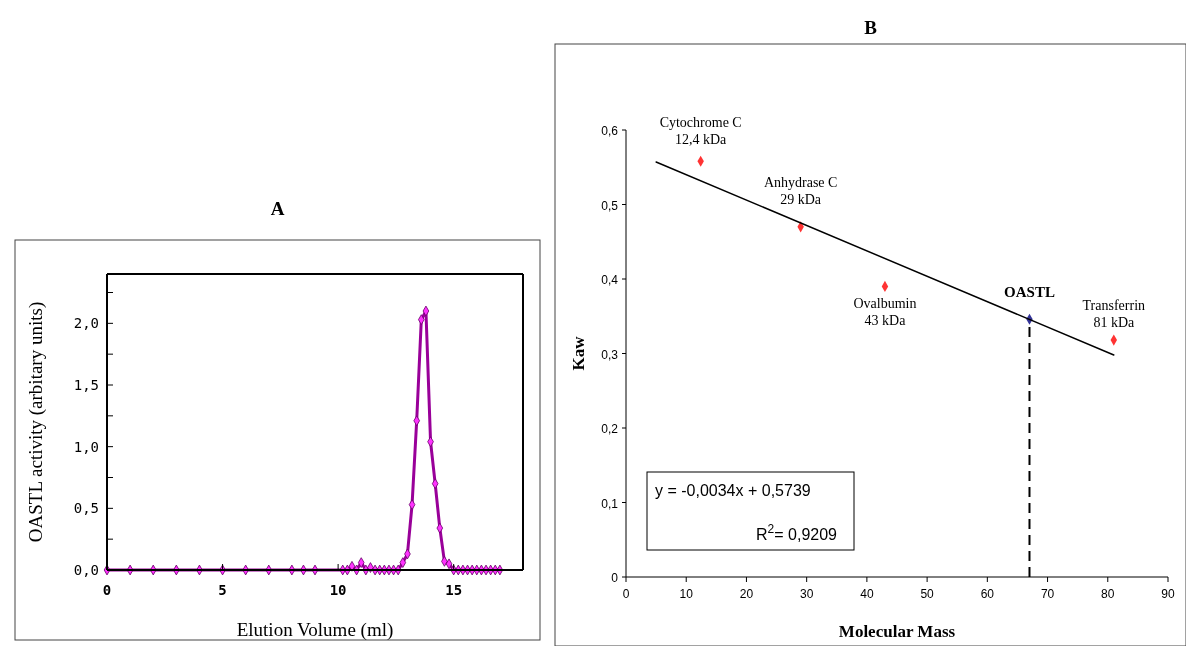  Describe the element at coordinates (610, 503) in the screenshot. I see `y-tick-label: 0,1` at that location.